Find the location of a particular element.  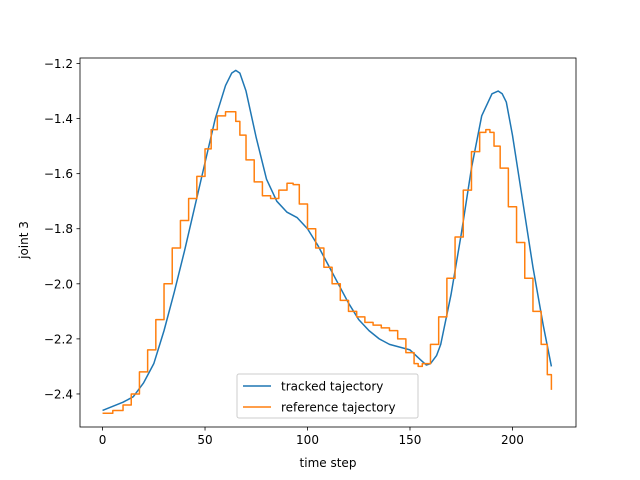

y-tick-label: −2.4 is located at coordinates (58, 394).